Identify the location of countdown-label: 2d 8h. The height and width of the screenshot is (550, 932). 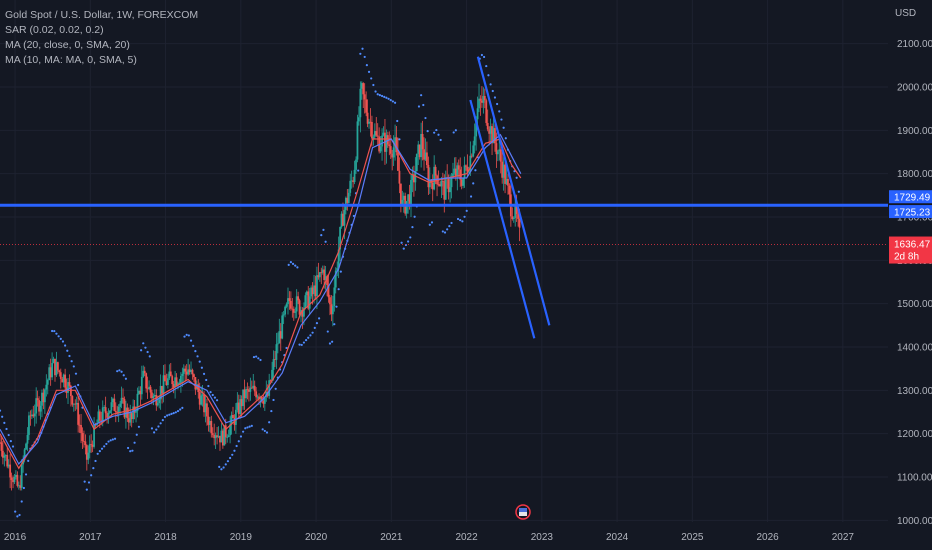
(906, 257).